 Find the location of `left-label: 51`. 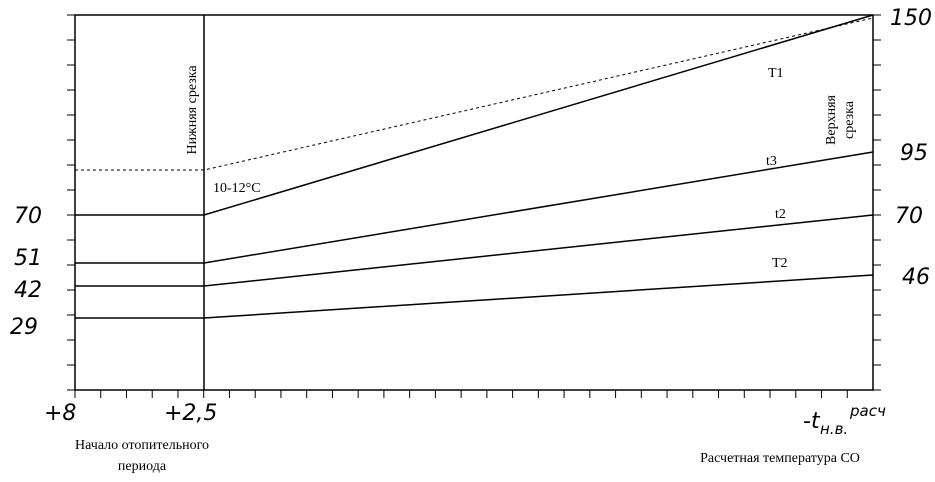

left-label: 51 is located at coordinates (28, 258).